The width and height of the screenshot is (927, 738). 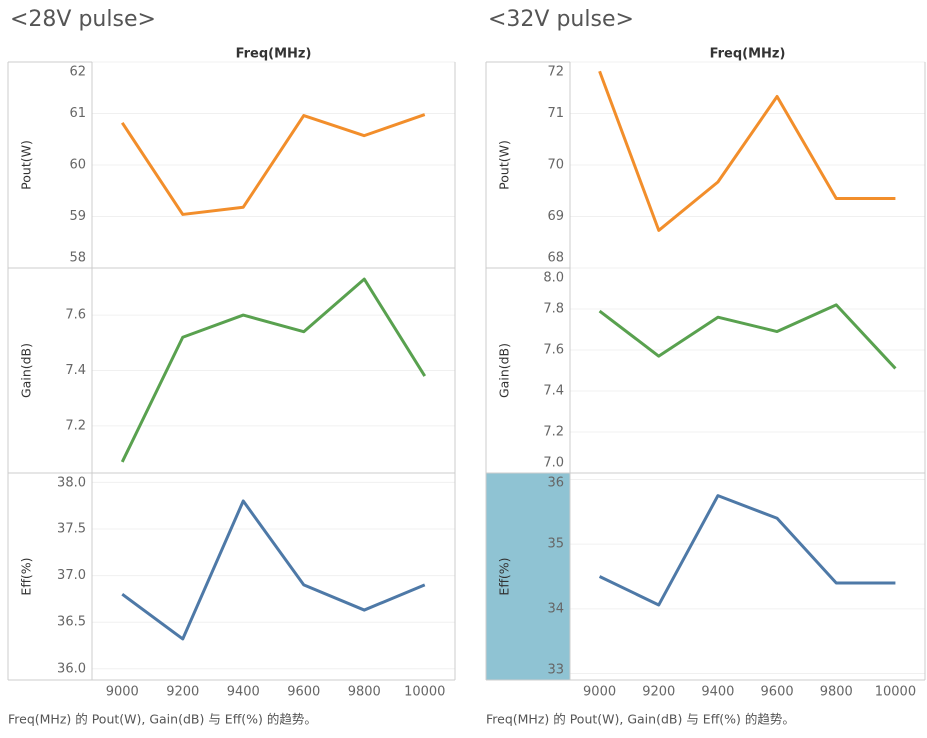 What do you see at coordinates (553, 278) in the screenshot?
I see `y-tick-label: 8.0` at bounding box center [553, 278].